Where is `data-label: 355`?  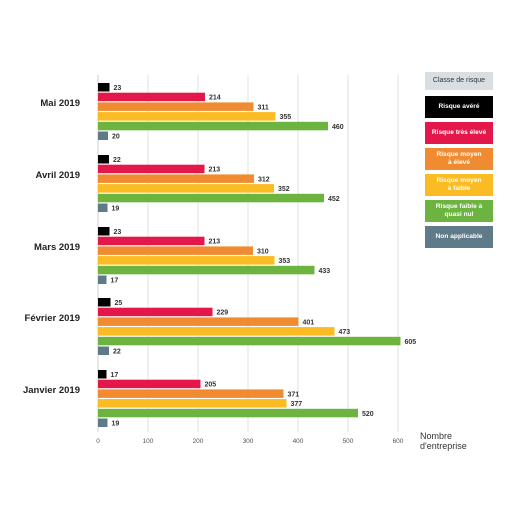
data-label: 355 is located at coordinates (286, 117).